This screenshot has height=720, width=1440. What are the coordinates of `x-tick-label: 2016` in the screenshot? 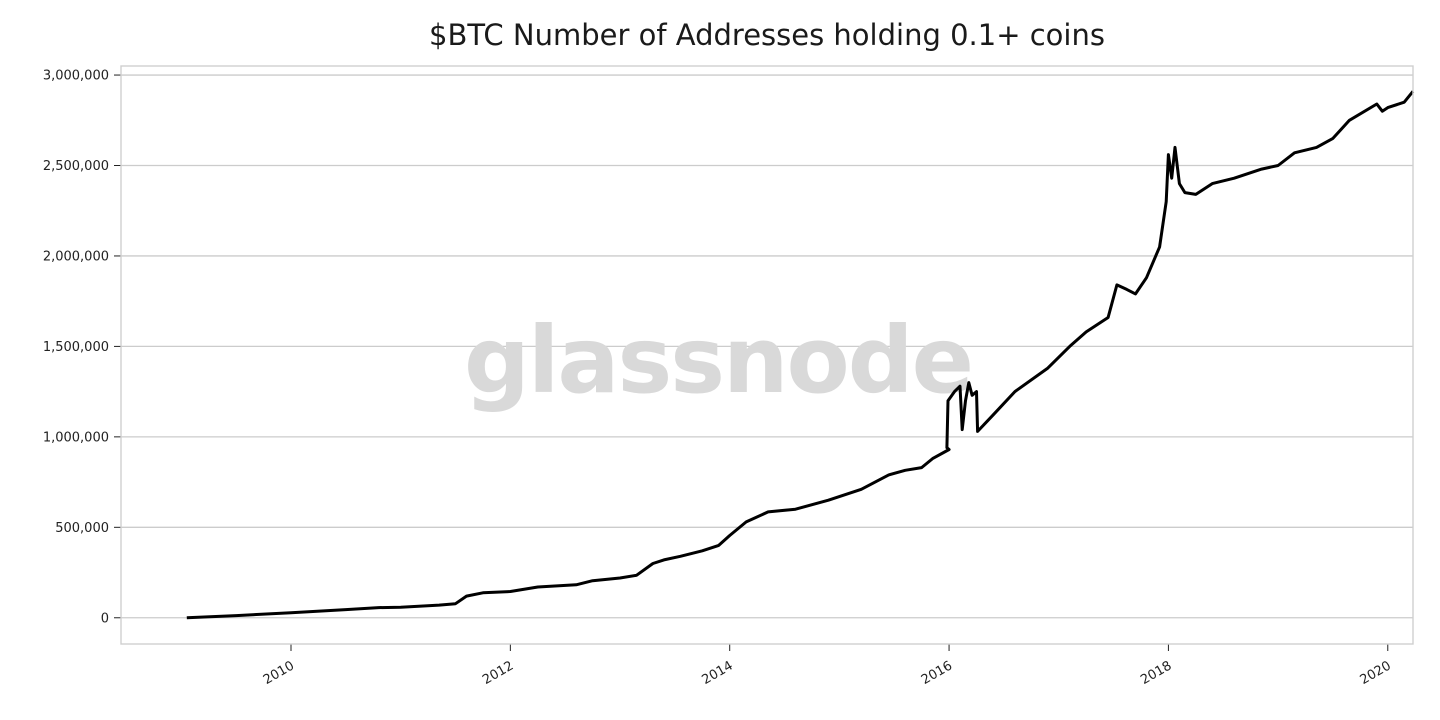 It's located at (937, 673).